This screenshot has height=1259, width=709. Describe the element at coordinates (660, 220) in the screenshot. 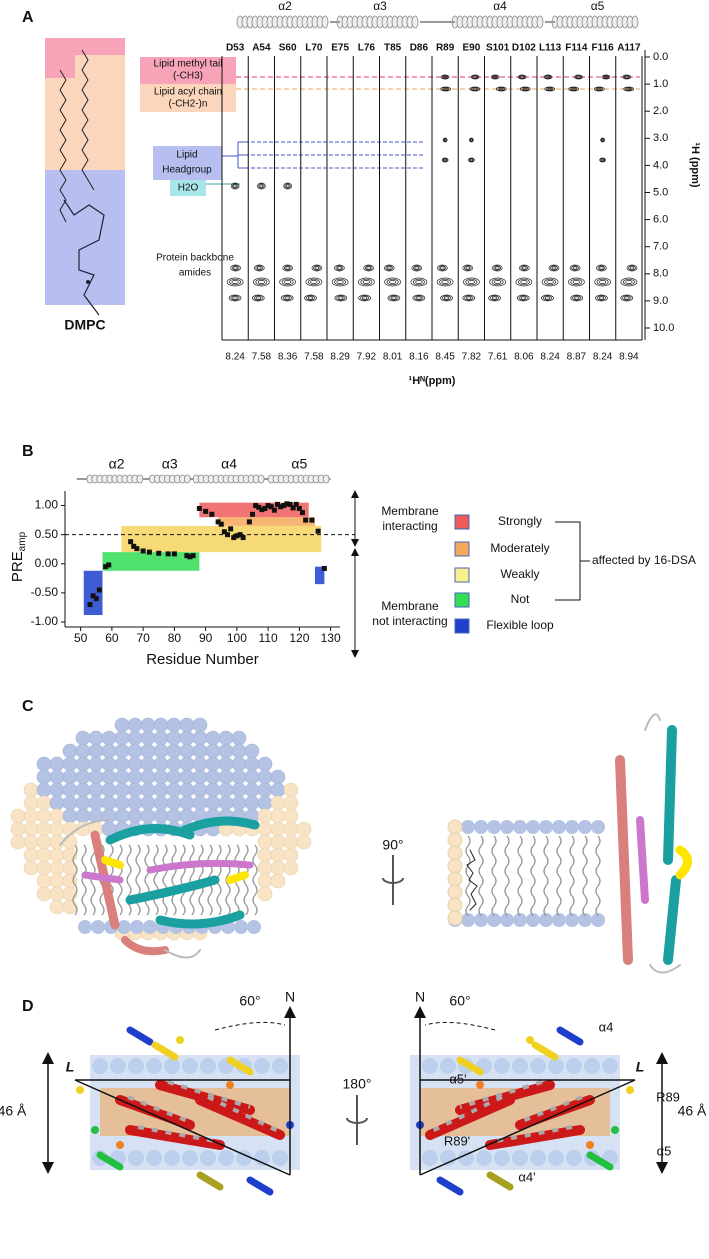

I see `y-tick-label: 6.0` at that location.